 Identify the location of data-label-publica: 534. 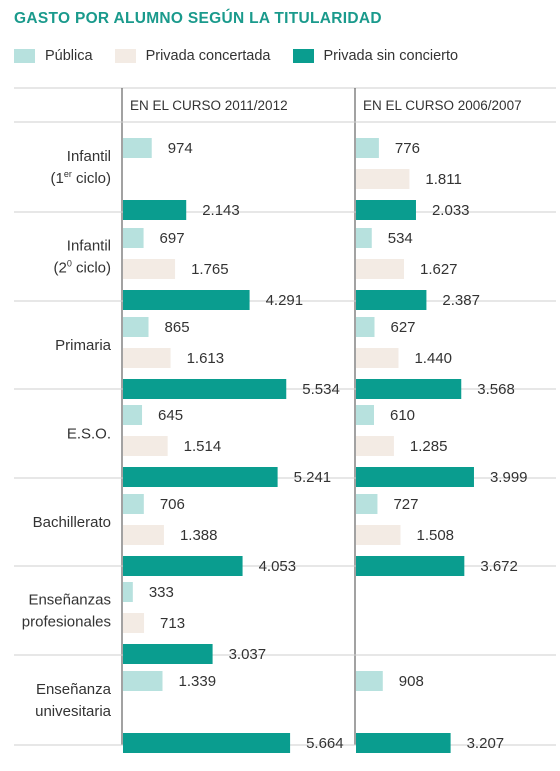
(400, 238).